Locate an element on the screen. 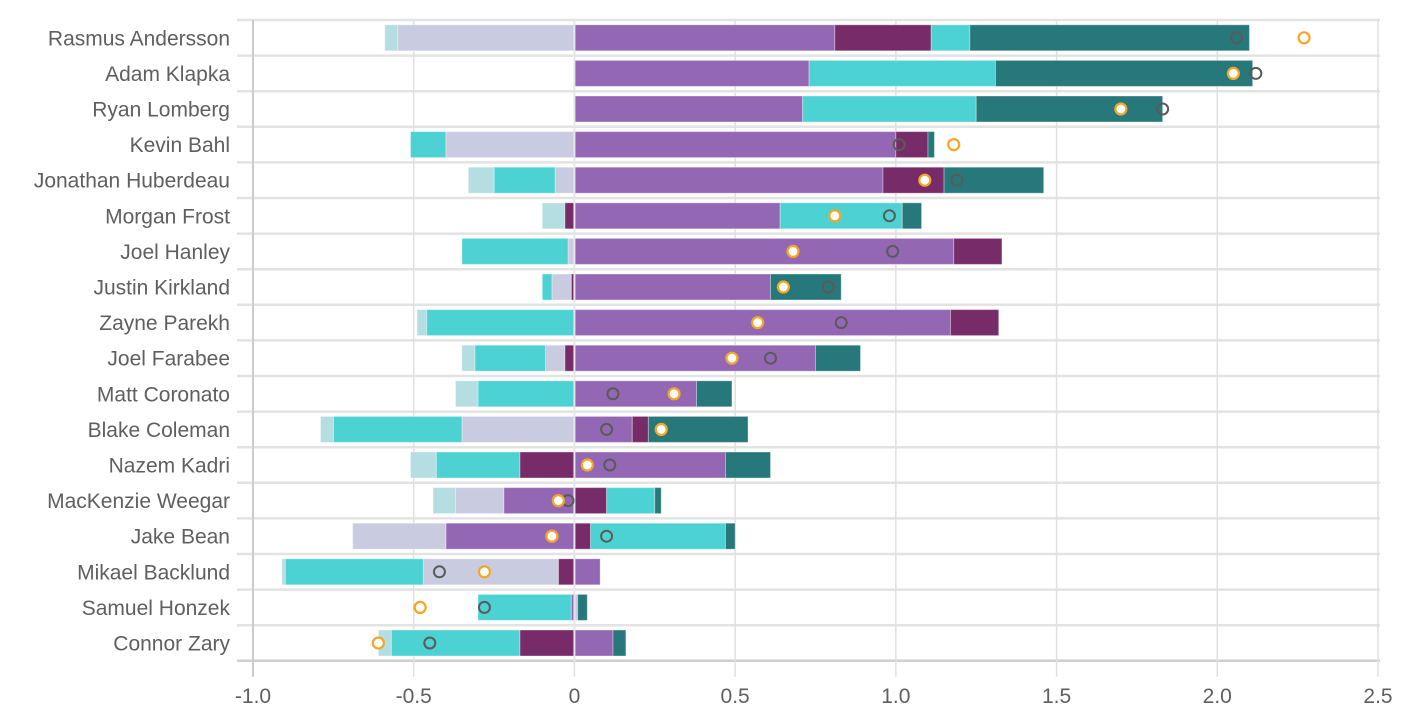 This screenshot has height=718, width=1402. y-category-label: Nazem Kadri is located at coordinates (169, 466).